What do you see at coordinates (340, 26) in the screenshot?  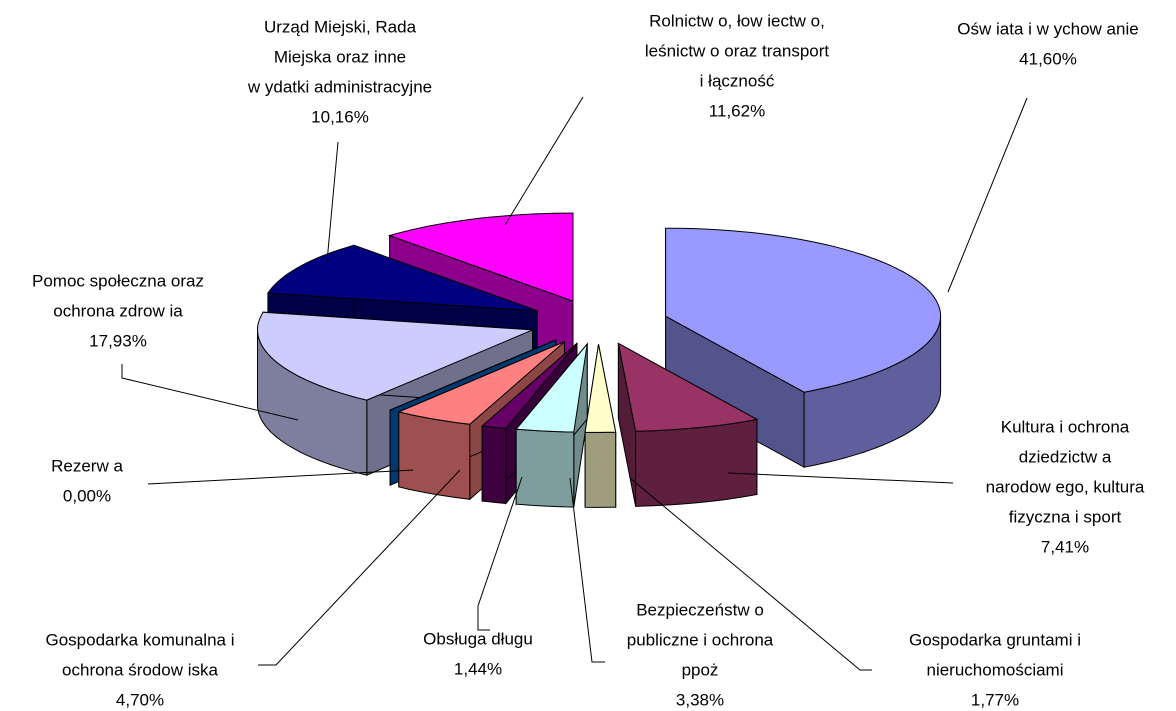 I see `slice-label: Urząd Miejski, Rada` at bounding box center [340, 26].